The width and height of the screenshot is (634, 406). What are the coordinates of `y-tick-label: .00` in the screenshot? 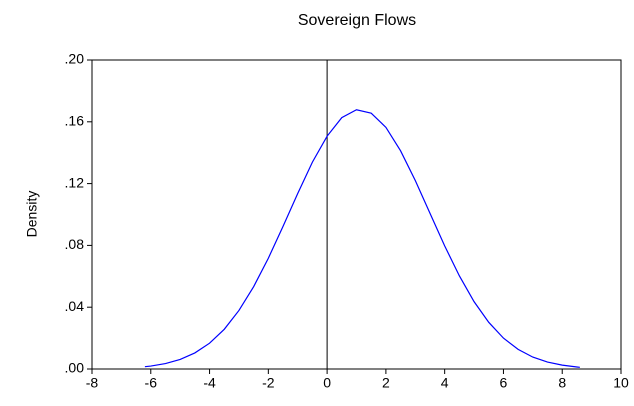 It's located at (75, 368).